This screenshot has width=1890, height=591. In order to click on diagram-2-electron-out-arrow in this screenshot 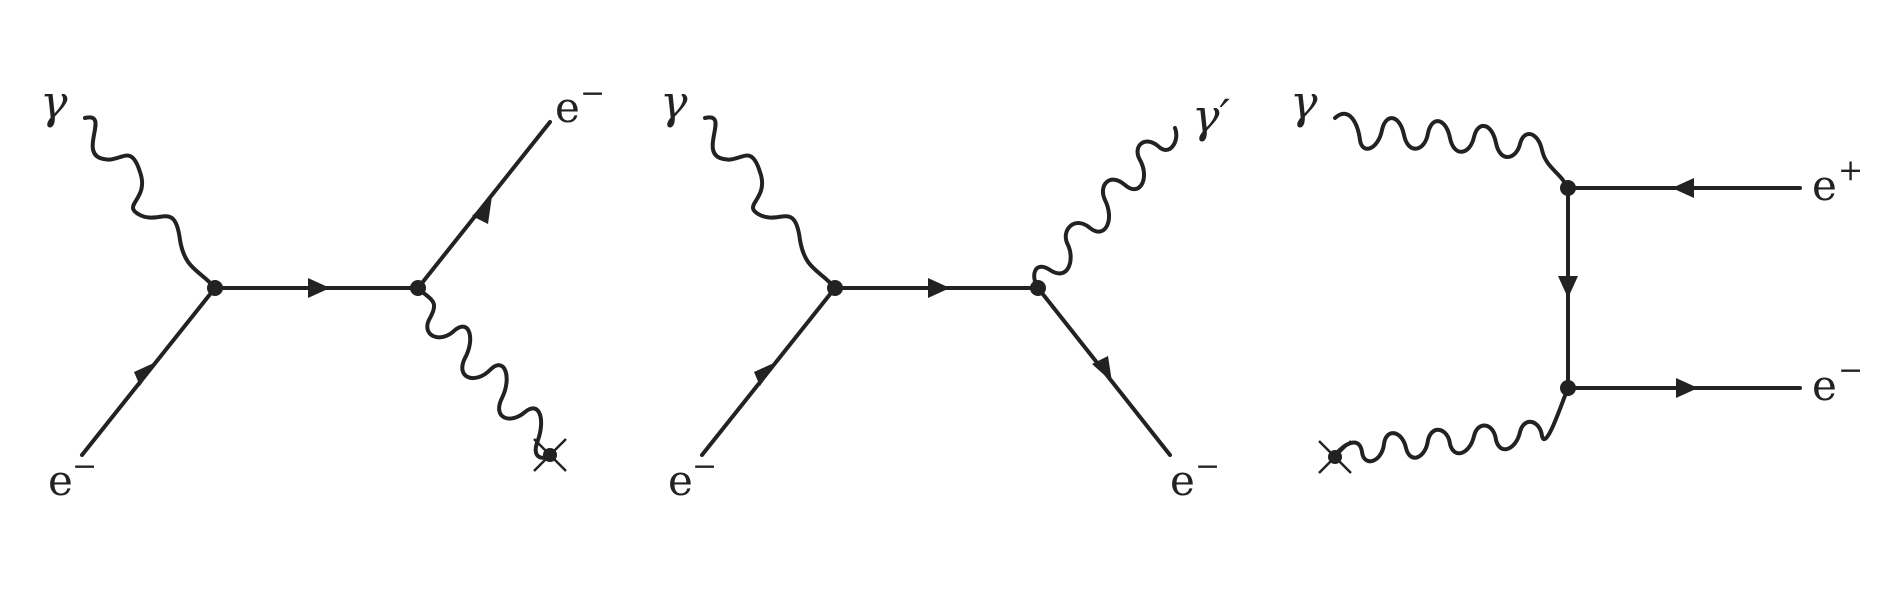, I will do `click(1102, 369)`.